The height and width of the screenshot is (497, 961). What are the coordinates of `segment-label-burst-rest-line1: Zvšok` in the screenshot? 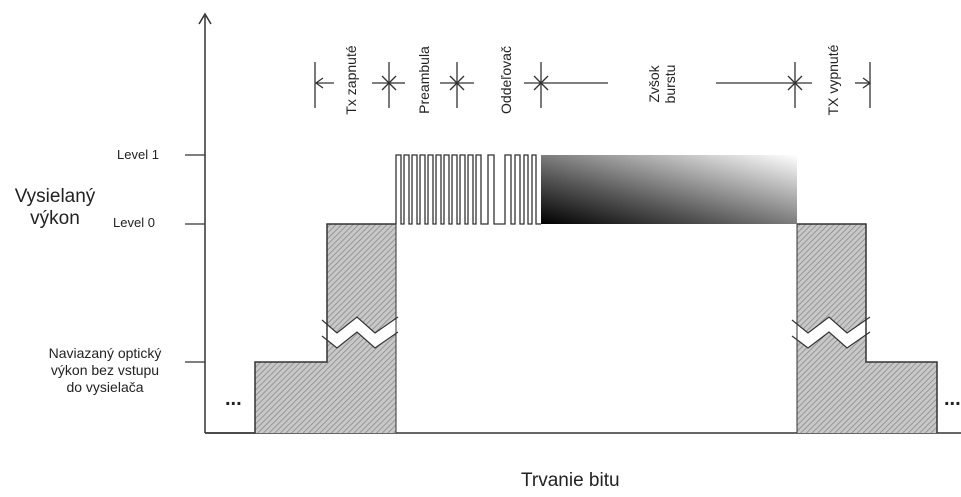 It's located at (654, 84).